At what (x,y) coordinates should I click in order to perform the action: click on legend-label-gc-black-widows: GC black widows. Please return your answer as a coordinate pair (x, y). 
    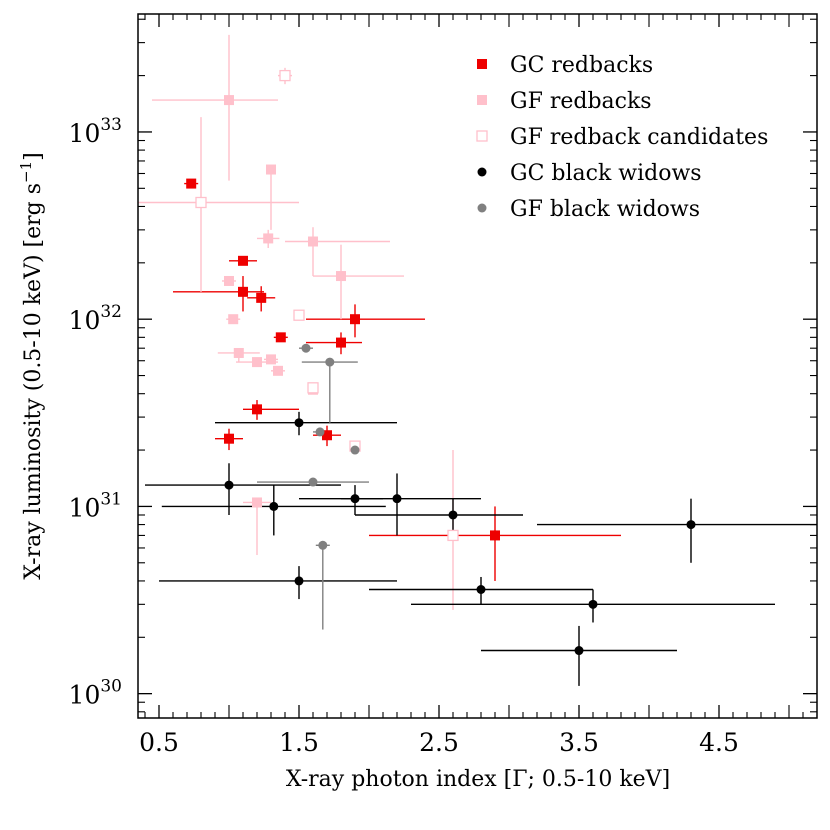
    Looking at the image, I should click on (606, 173).